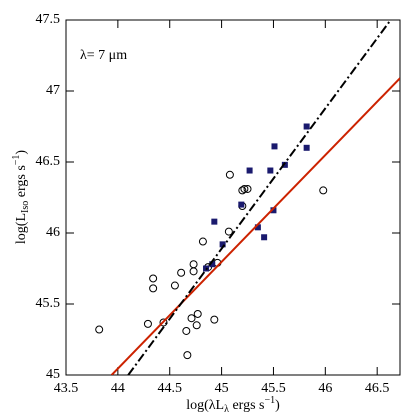 Image resolution: width=420 pixels, height=420 pixels. Describe the element at coordinates (222, 388) in the screenshot. I see `x-tick-label: 45` at that location.